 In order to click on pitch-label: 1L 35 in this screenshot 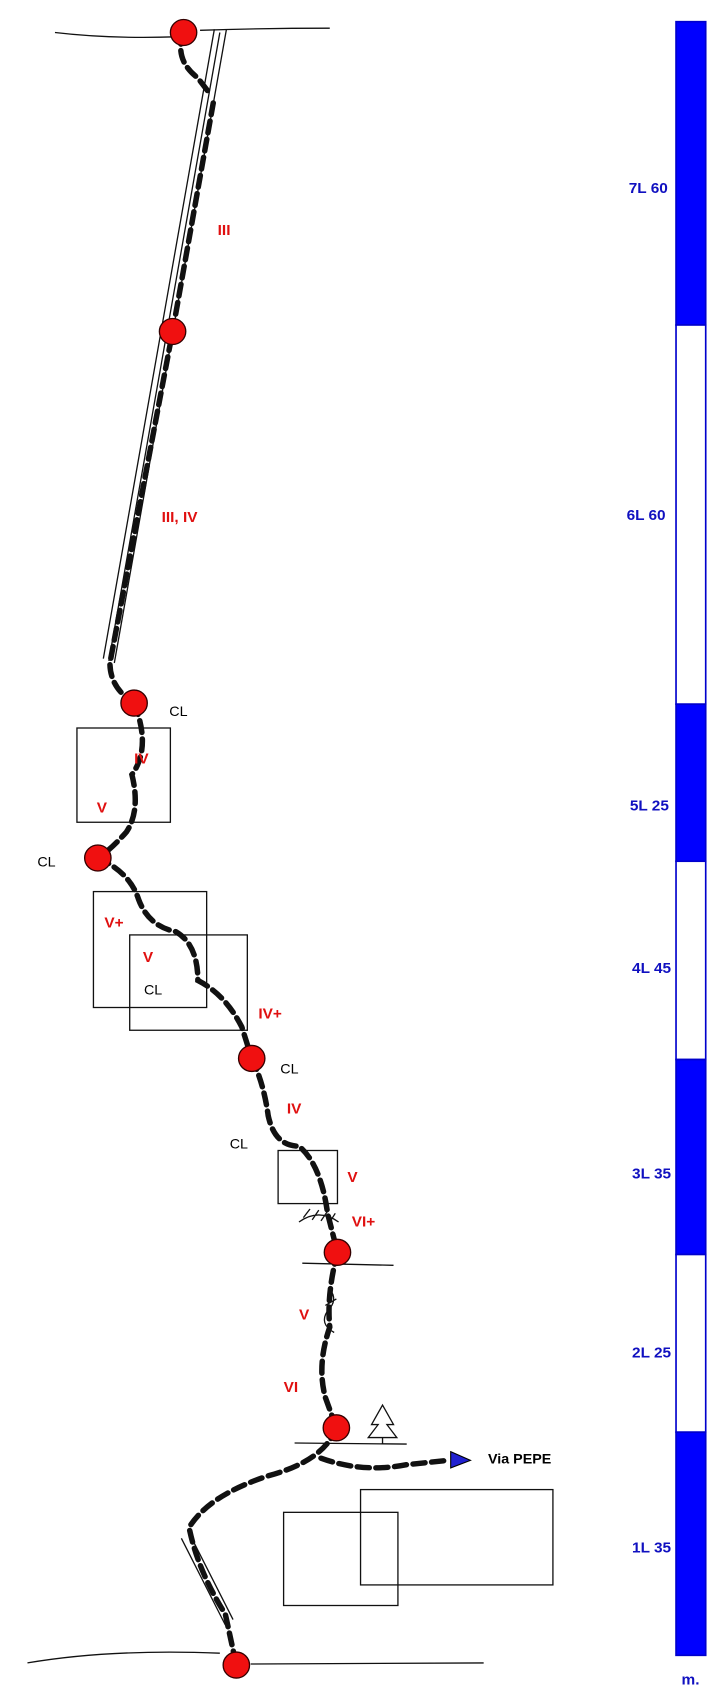, I will do `click(652, 1548)`.